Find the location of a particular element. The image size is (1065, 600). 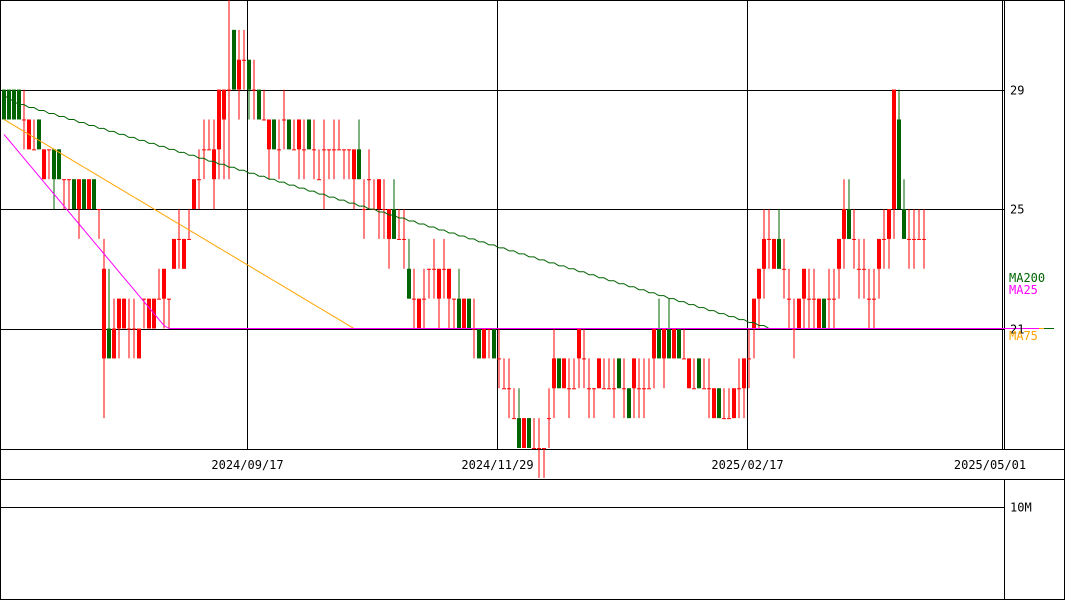

y-tick-label: 29 is located at coordinates (1017, 91).